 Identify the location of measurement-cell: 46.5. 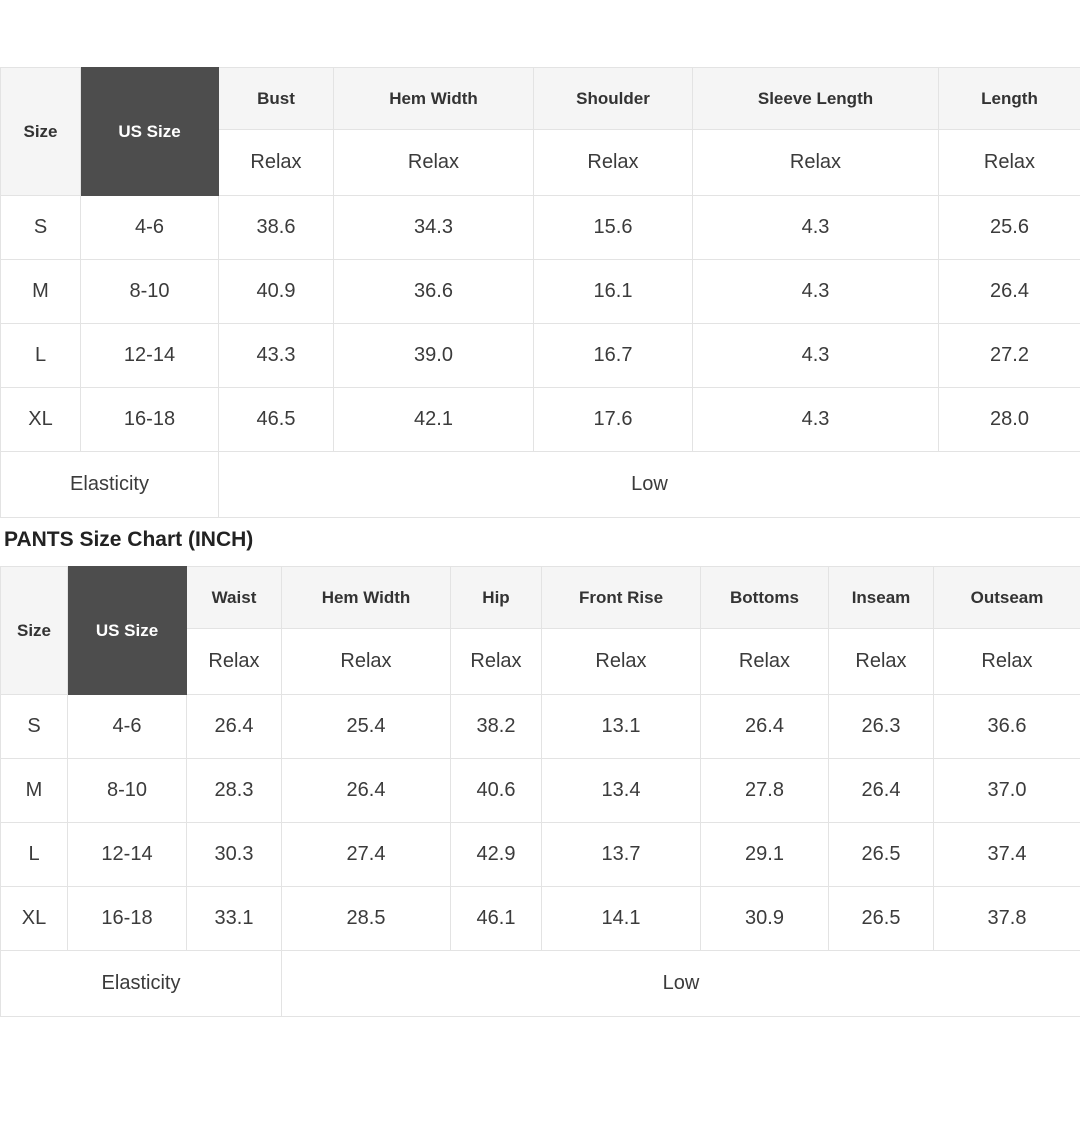
(276, 420).